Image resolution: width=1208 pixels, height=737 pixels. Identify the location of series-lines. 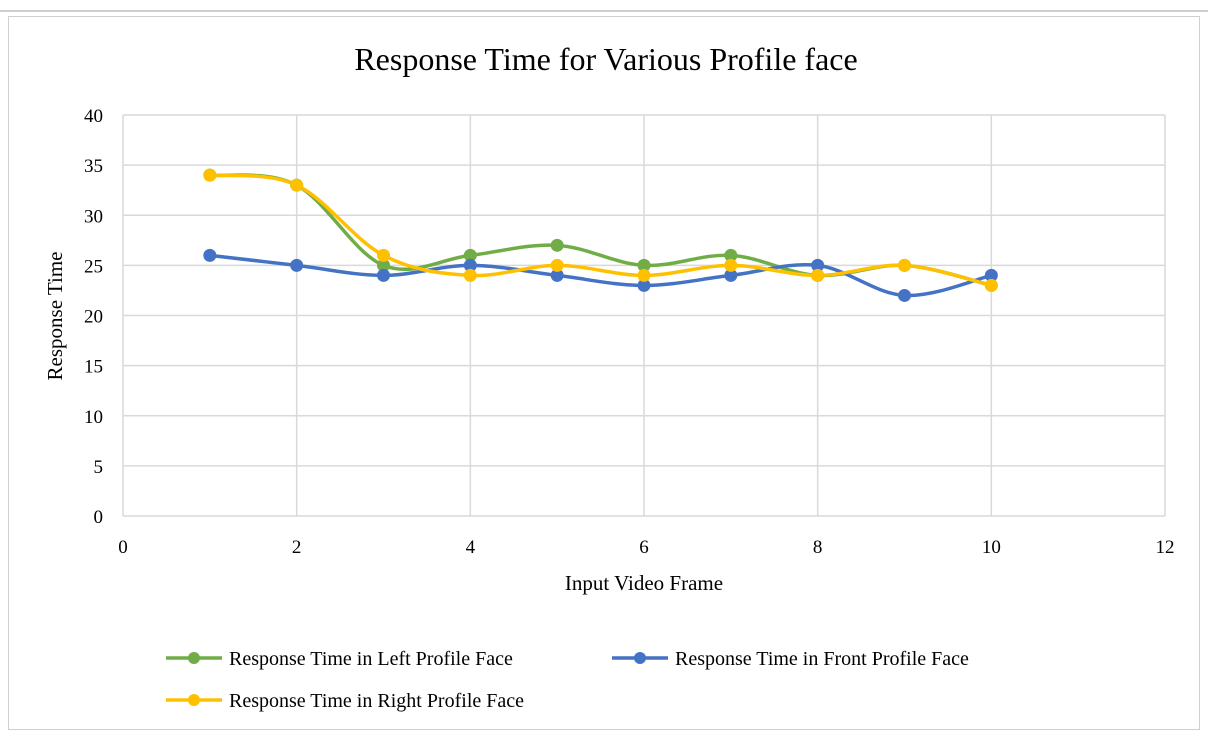
(600, 235).